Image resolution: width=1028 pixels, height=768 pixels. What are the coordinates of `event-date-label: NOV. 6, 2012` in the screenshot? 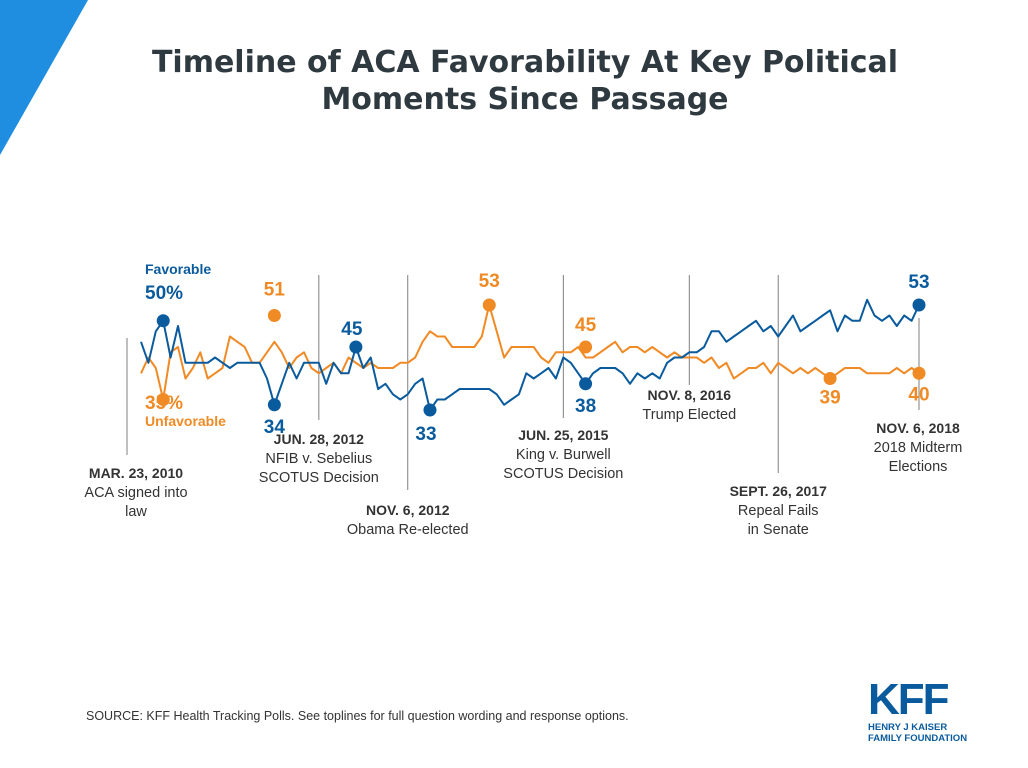 It's located at (408, 510).